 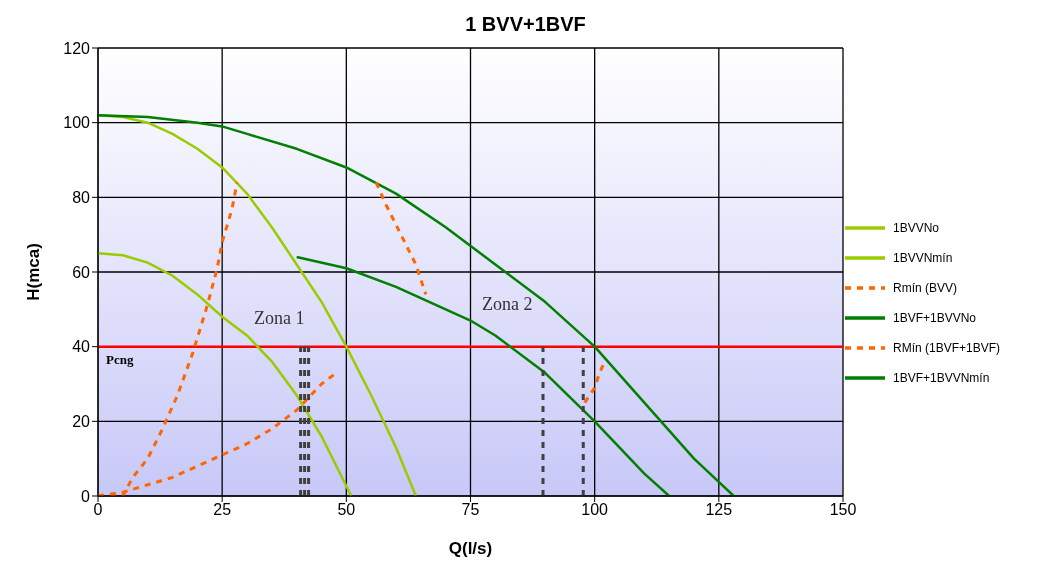 What do you see at coordinates (925, 288) in the screenshot?
I see `legend-label: Rmín (BVV)` at bounding box center [925, 288].